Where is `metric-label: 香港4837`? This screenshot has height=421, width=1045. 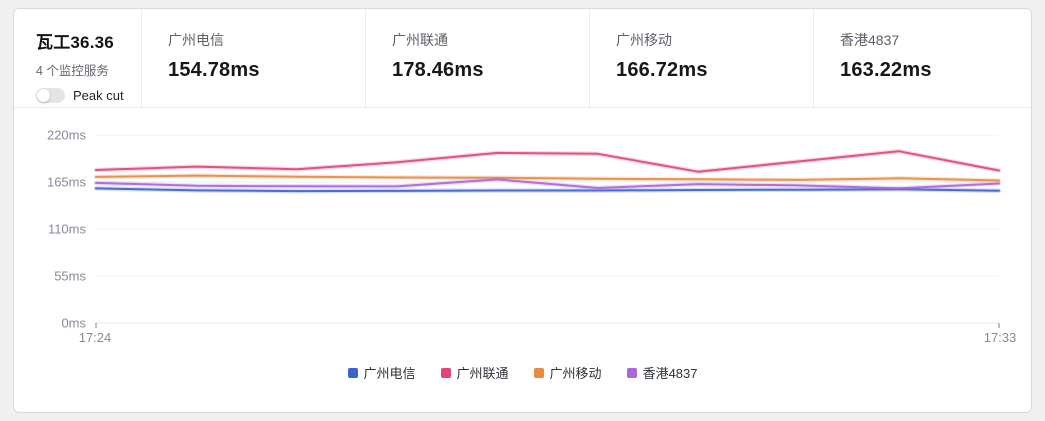 metric-label: 香港4837 is located at coordinates (870, 40).